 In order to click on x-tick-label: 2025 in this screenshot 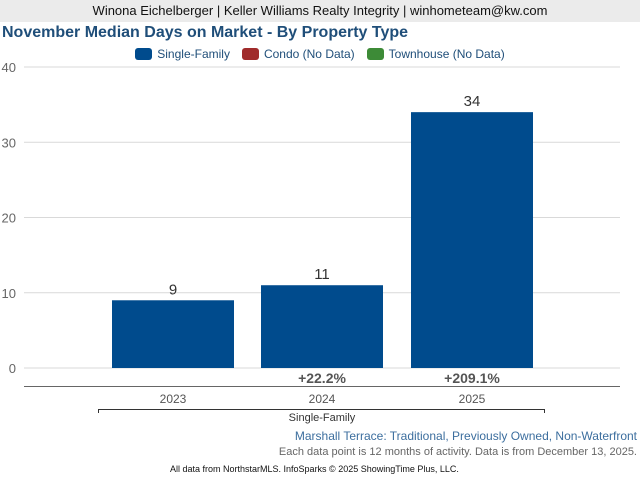, I will do `click(472, 399)`.